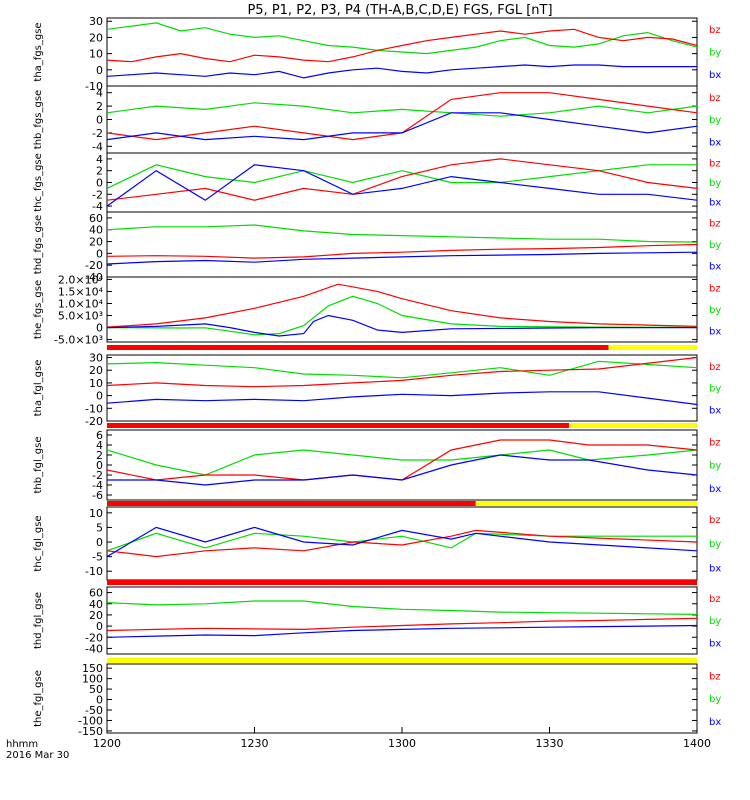  Describe the element at coordinates (38, 244) in the screenshot. I see `y-axis-label: thd_fgs_gse` at that location.